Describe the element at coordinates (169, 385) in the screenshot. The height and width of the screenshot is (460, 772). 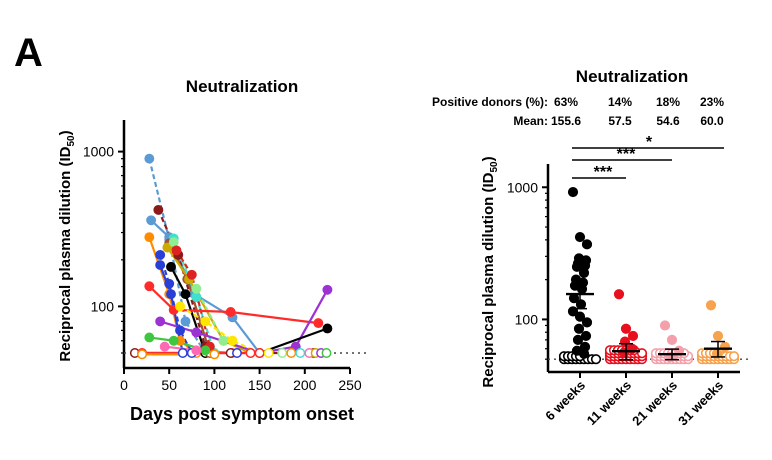
I see `left-x-tick-label: 50` at that location.